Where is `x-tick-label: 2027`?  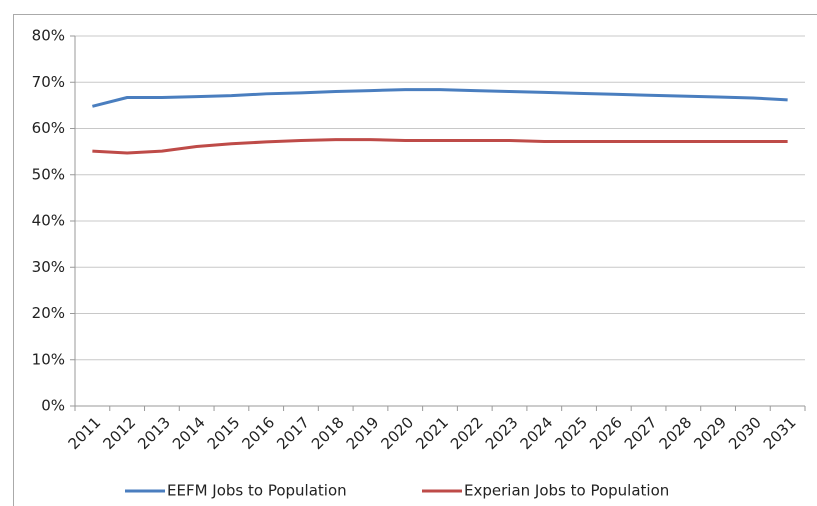
x-tick-label: 2027 is located at coordinates (641, 433).